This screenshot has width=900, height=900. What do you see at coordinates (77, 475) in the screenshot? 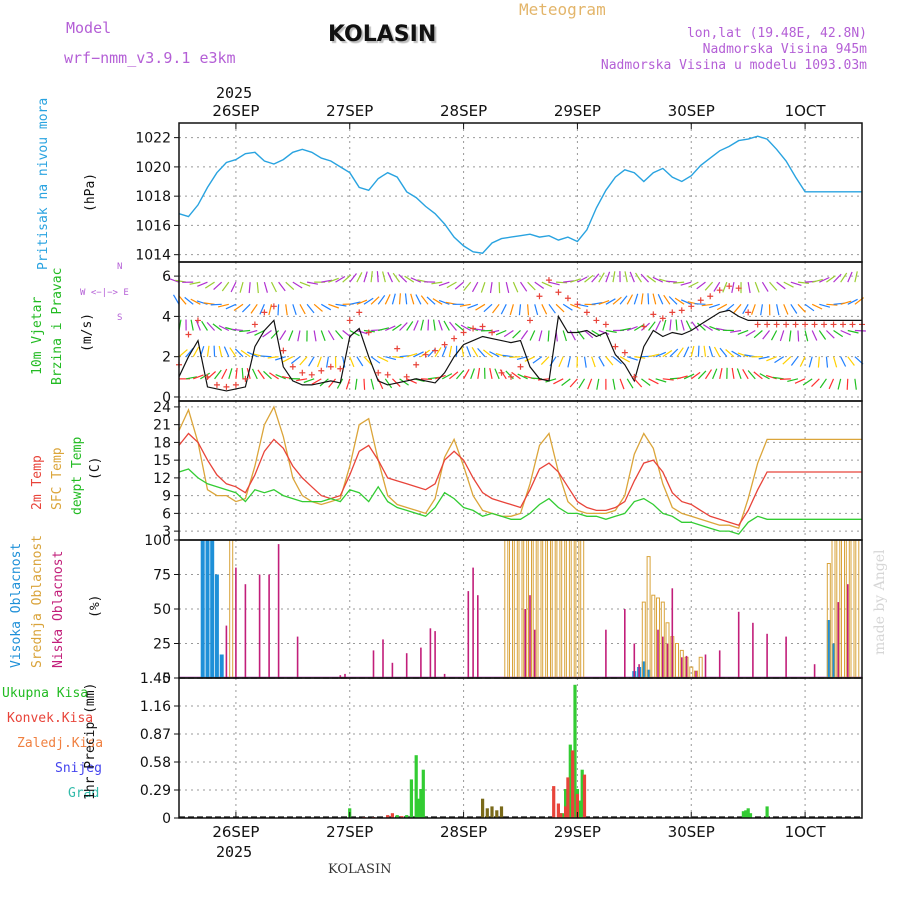
I see `temp-label-dew: dewpt Temp` at bounding box center [77, 475].